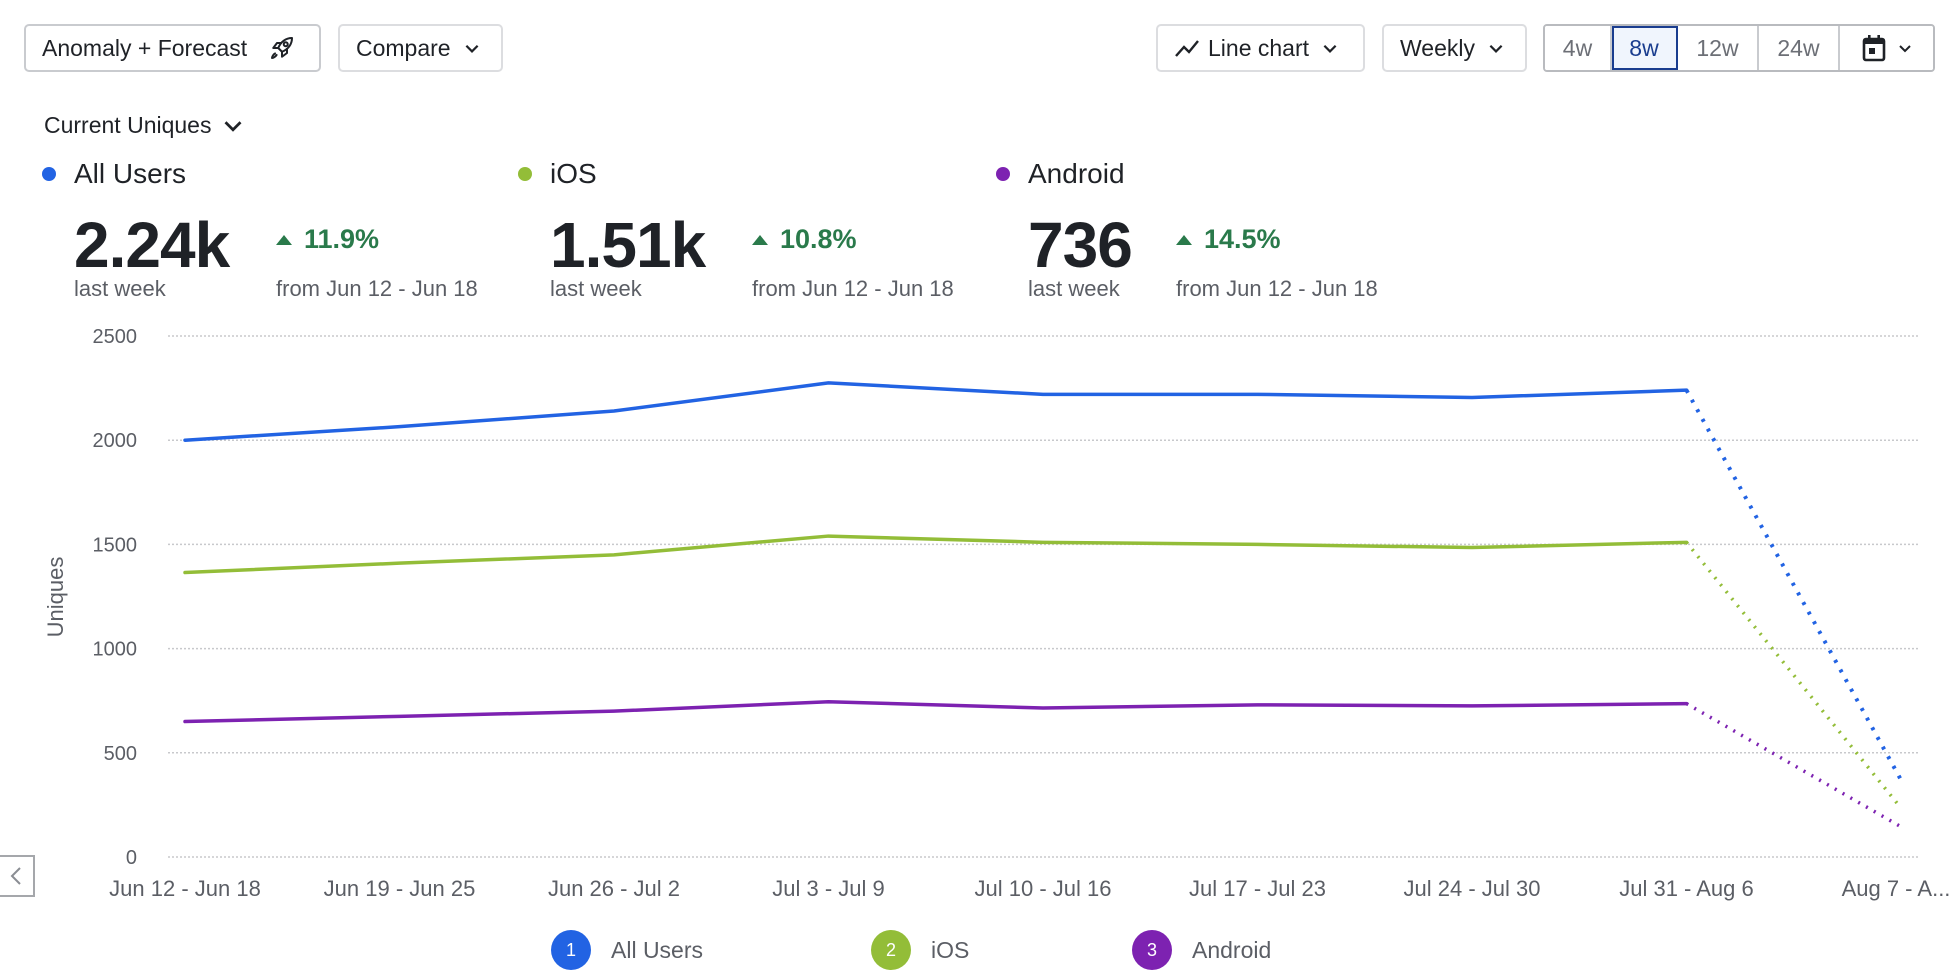 The image size is (1958, 976). Describe the element at coordinates (1043, 888) in the screenshot. I see `x-tick-label: Jul 10 - Jul 16` at that location.